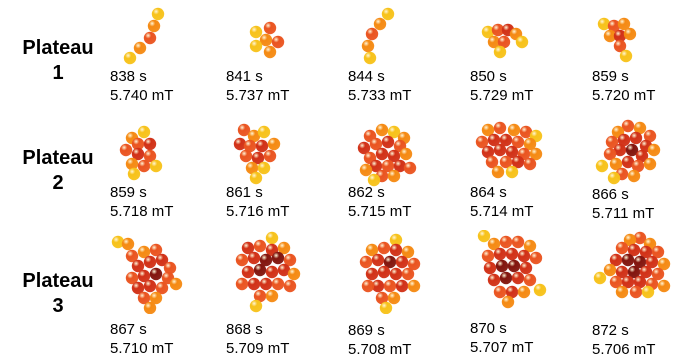  I want to click on dark-red-particle, so click(260, 270).